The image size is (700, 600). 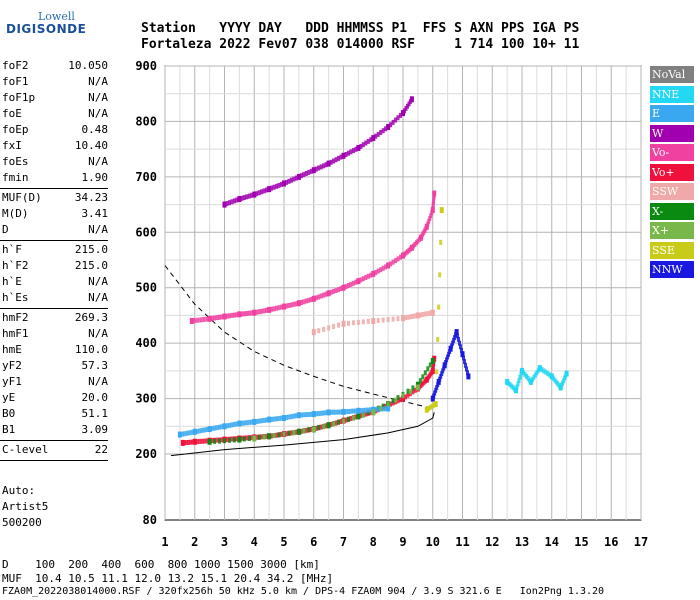 I want to click on param-row: h`F 215.0, so click(x=55, y=251).